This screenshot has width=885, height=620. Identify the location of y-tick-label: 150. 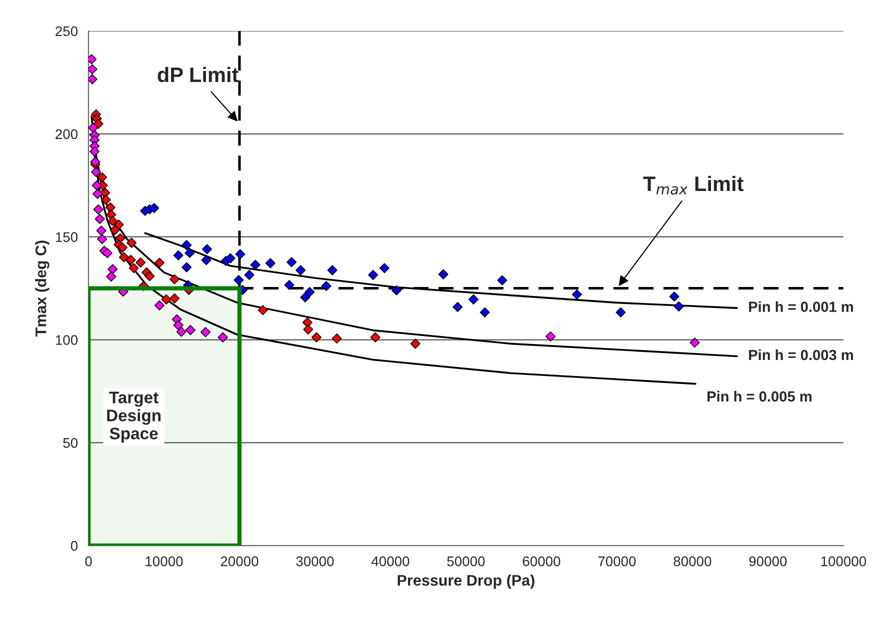
(67, 237).